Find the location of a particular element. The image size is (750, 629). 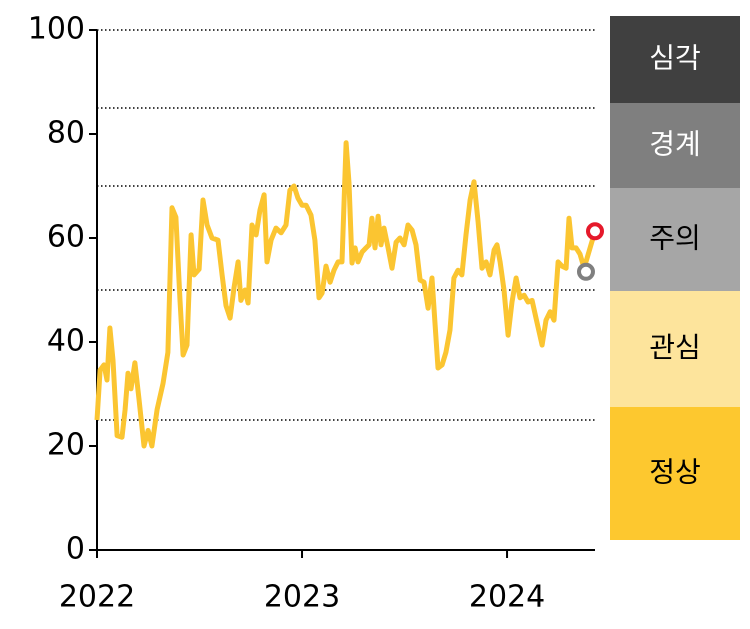

y-tick-label: 100 is located at coordinates (56, 29).